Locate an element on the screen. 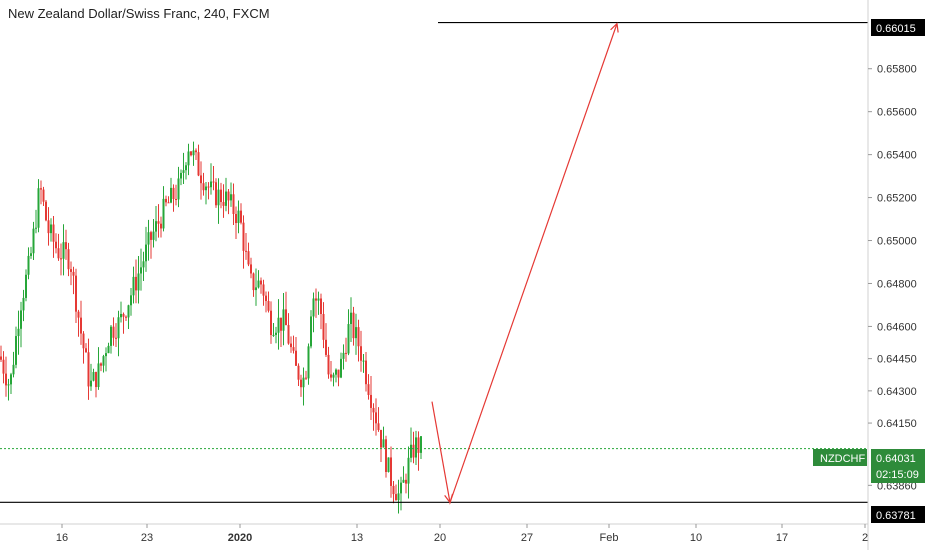 Image resolution: width=932 pixels, height=550 pixels. level-tag-top: 0.66015 is located at coordinates (898, 27).